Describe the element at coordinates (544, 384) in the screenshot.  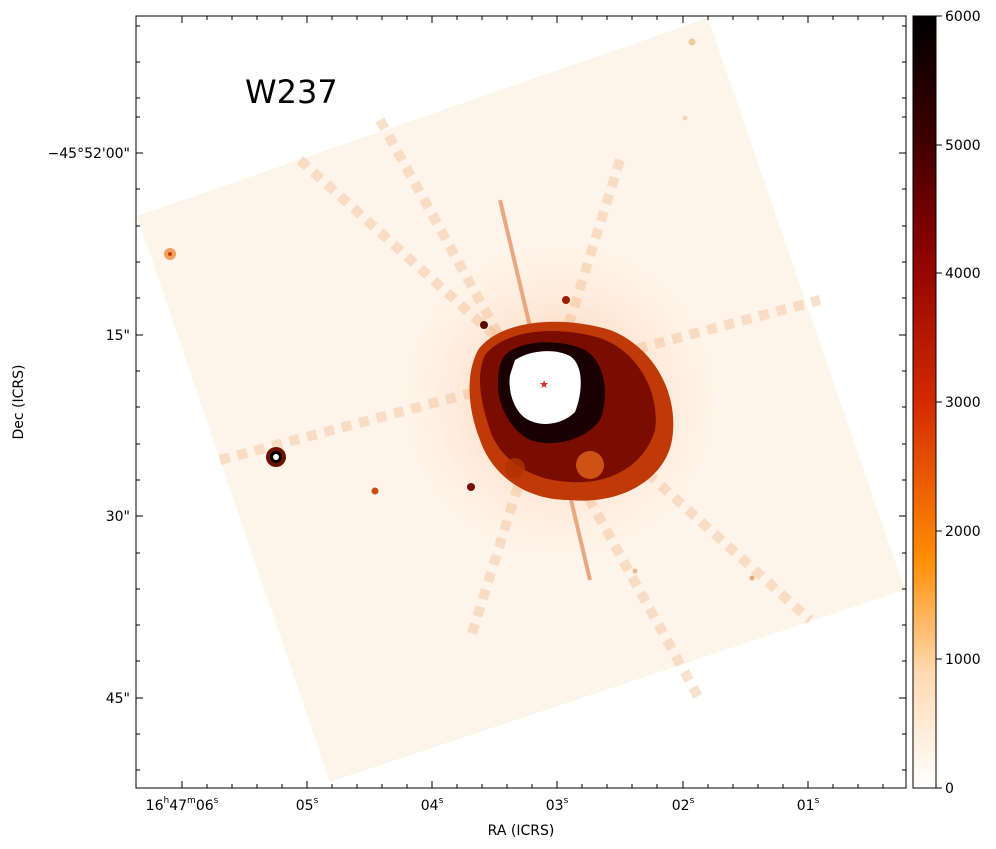
I see `source-marker-icon: ★` at that location.